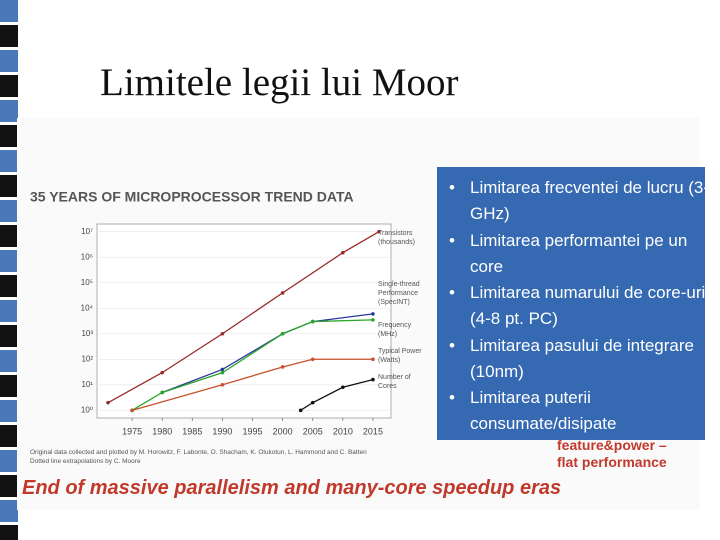  What do you see at coordinates (399, 293) in the screenshot?
I see `legend-label: Single-thread Performance (SpecINT)` at bounding box center [399, 293].